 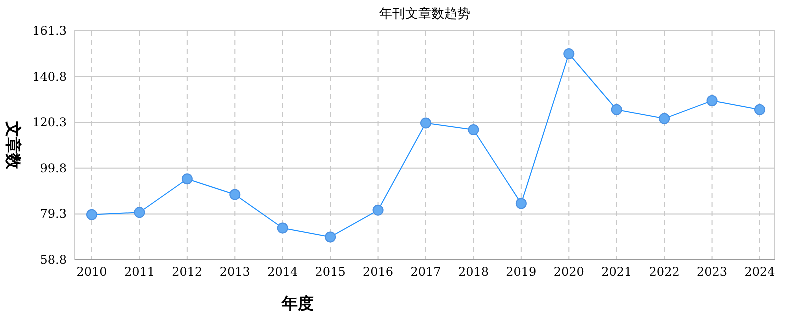 I want to click on x-tick-label: 2013, so click(x=235, y=272).